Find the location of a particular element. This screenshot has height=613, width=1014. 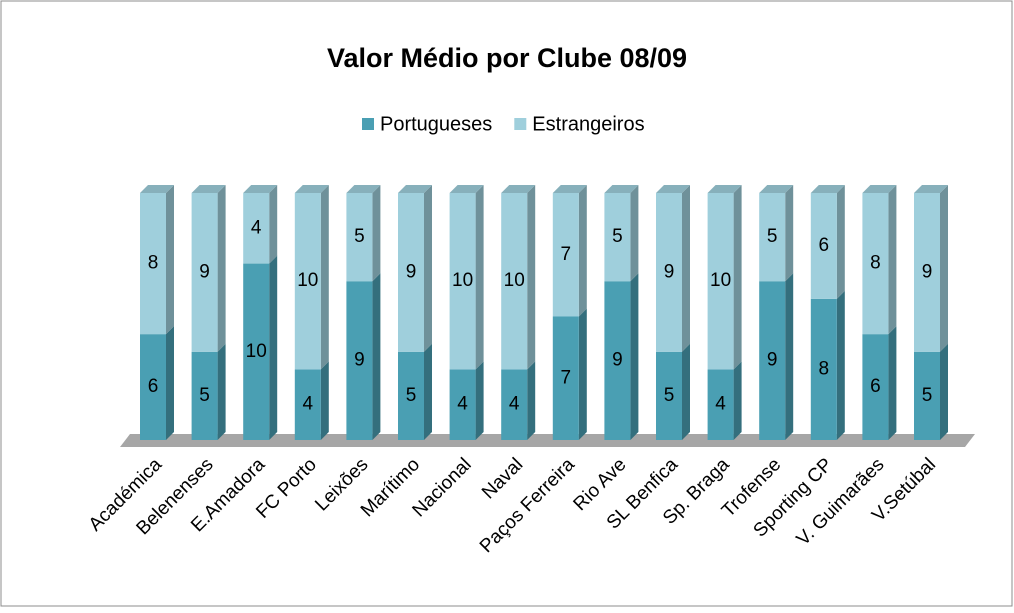

chart-title: Valor Médio por Clube 08/09 is located at coordinates (507, 58).